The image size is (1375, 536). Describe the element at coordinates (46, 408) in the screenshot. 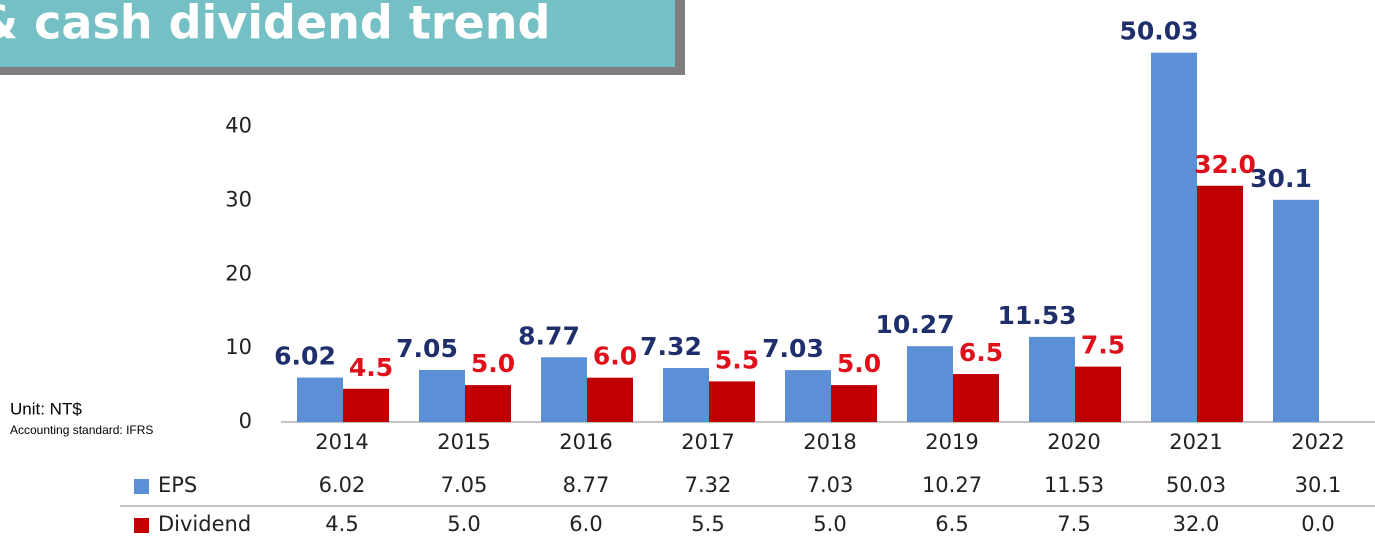

I see `unit-note: Unit: NT$` at that location.